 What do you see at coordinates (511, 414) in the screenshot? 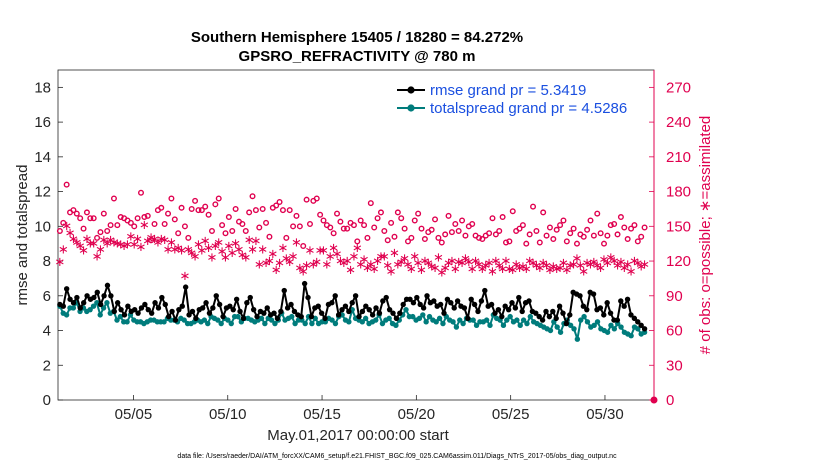
I see `x-tick-label: 05/25` at bounding box center [511, 414].